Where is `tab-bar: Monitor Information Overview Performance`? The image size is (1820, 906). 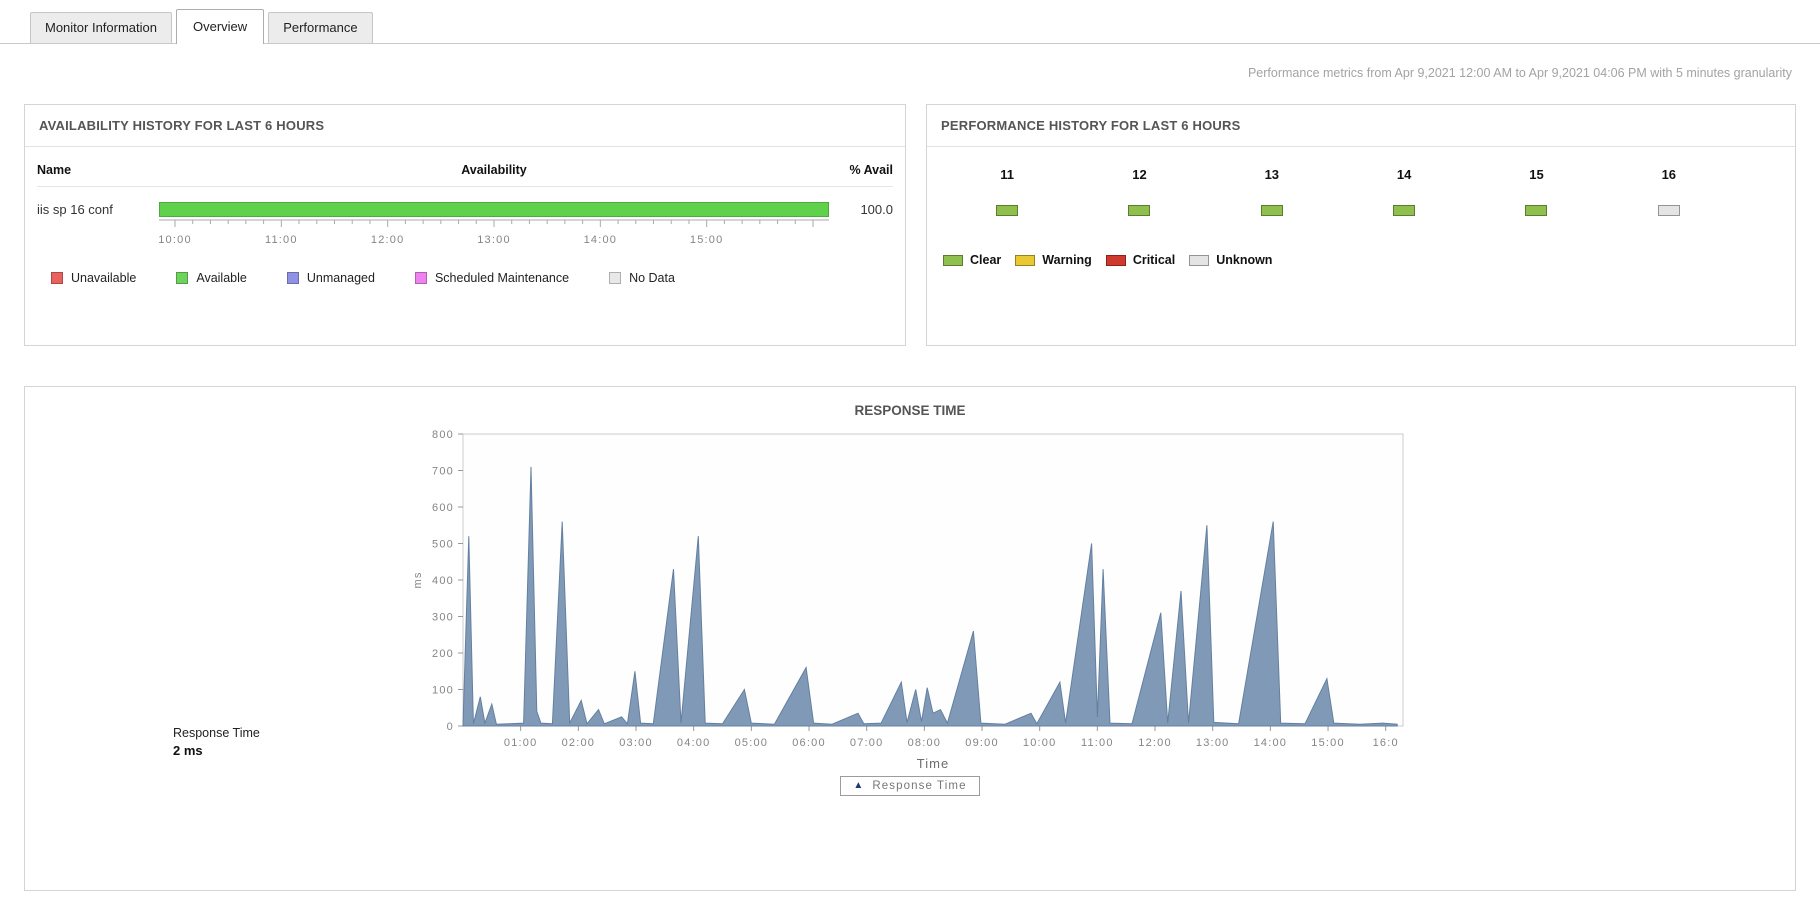 tab-bar: Monitor Information Overview Performance is located at coordinates (910, 26).